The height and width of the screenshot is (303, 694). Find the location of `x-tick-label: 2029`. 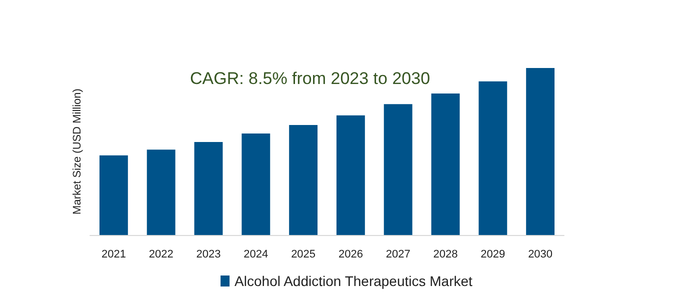

x-tick-label: 2029 is located at coordinates (493, 254).